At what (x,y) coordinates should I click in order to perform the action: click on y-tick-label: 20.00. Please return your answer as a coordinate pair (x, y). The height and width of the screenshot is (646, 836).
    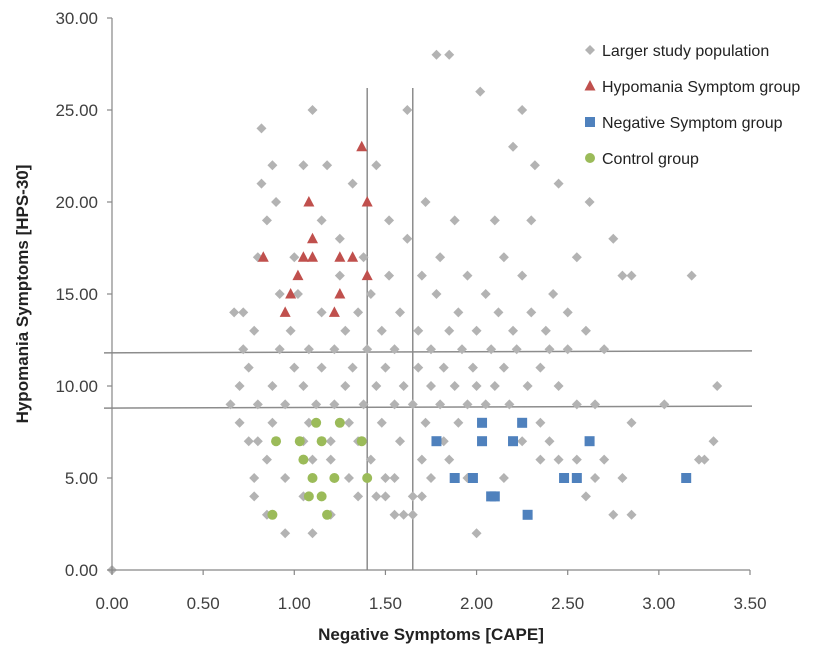
    Looking at the image, I should click on (76, 202).